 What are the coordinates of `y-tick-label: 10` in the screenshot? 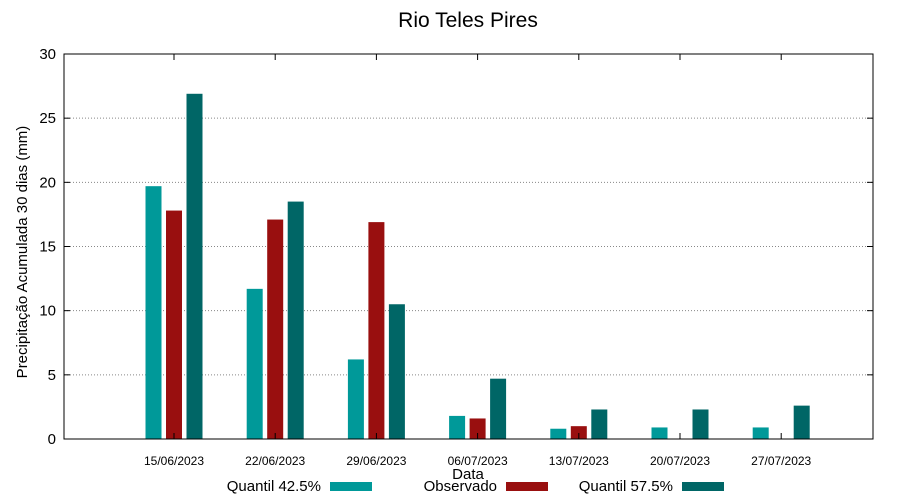 It's located at (47, 311).